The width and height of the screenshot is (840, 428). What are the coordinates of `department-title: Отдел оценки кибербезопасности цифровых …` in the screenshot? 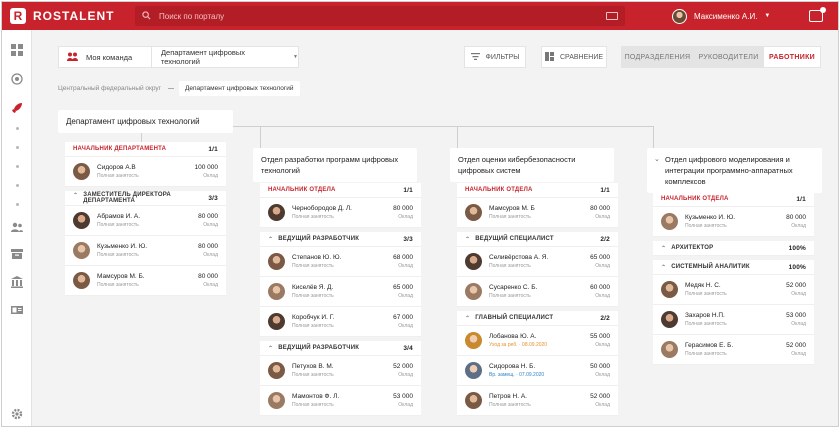 It's located at (532, 165).